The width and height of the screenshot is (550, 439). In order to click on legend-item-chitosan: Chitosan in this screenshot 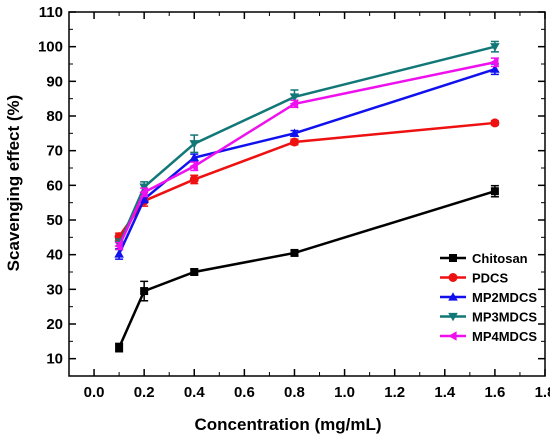, I will do `click(484, 258)`.